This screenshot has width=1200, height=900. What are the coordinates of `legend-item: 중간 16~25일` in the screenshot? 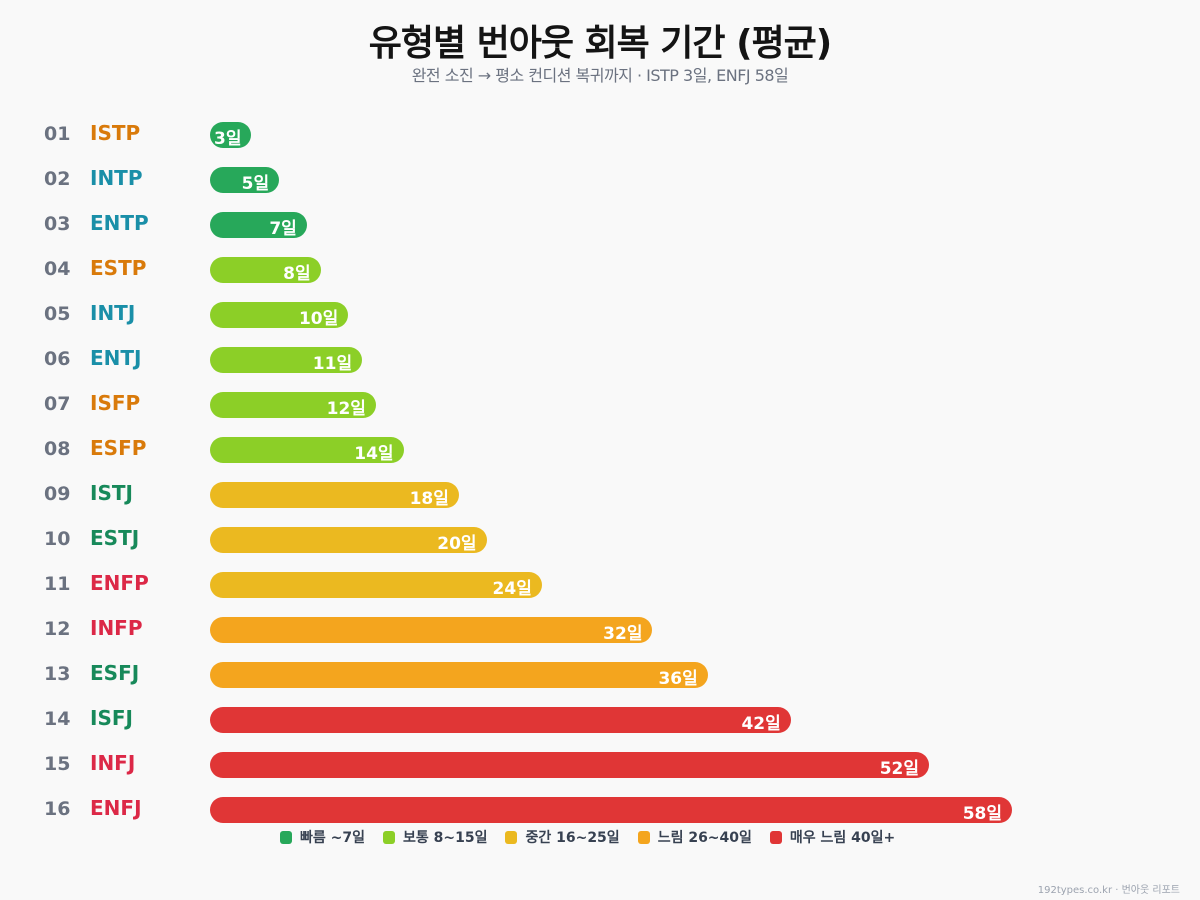 It's located at (562, 837).